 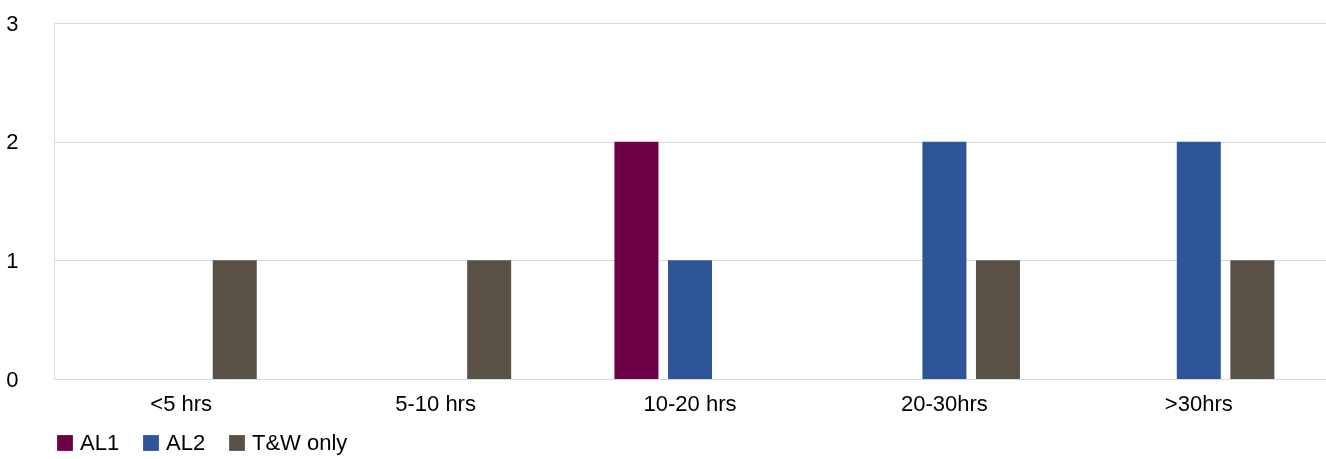 I want to click on y-tick-label: 0, so click(x=12, y=379).